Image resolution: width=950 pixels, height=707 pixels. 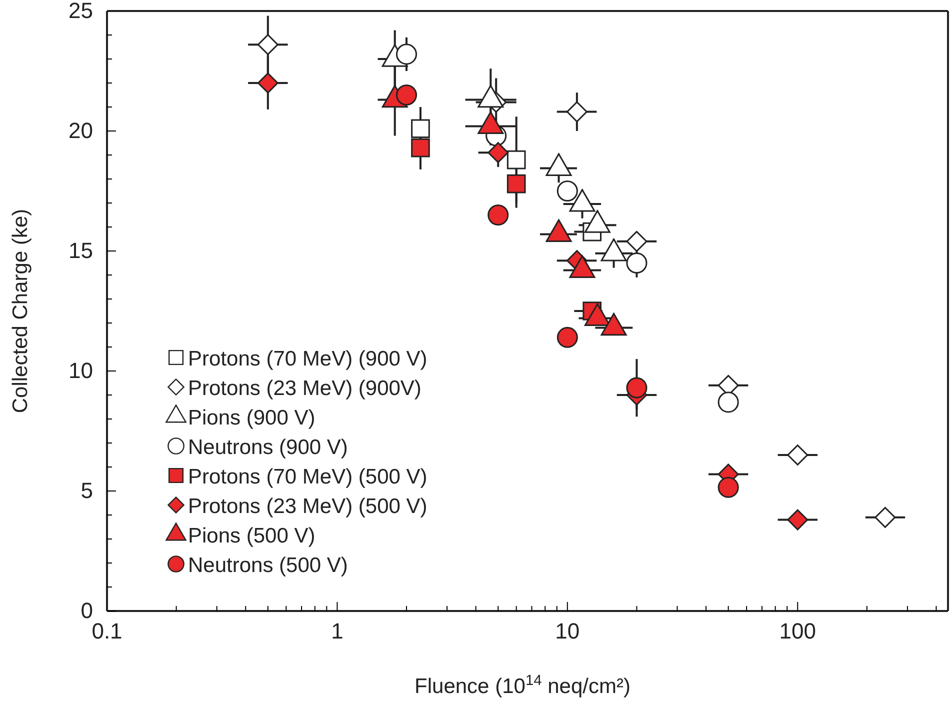 I want to click on y-tick-label: 15, so click(x=80, y=251).